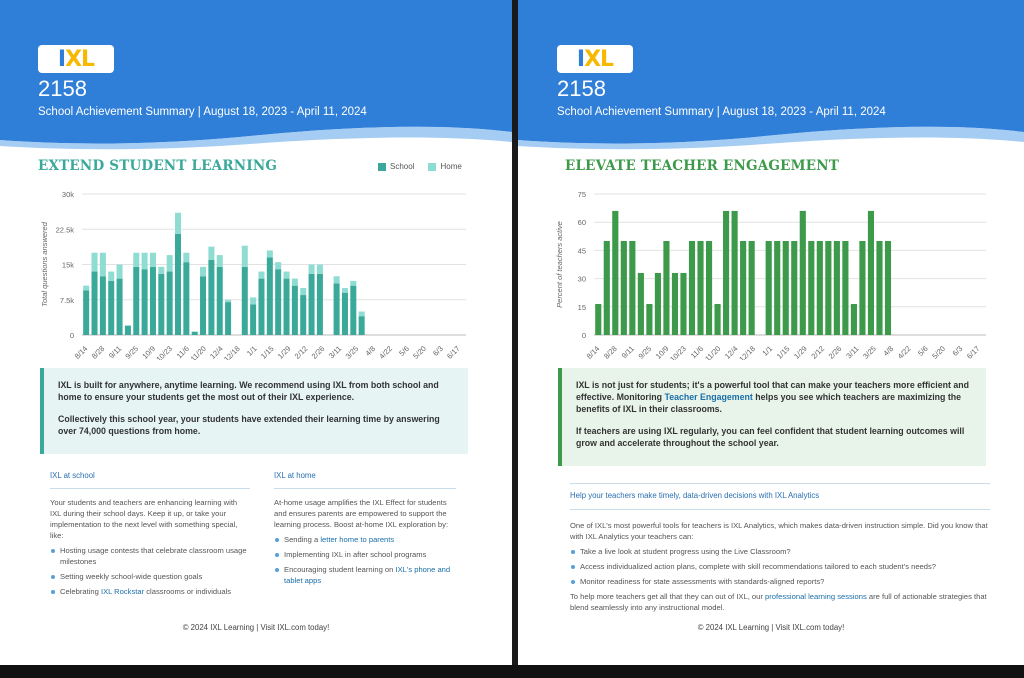  I want to click on school-id: 2158, so click(581, 88).